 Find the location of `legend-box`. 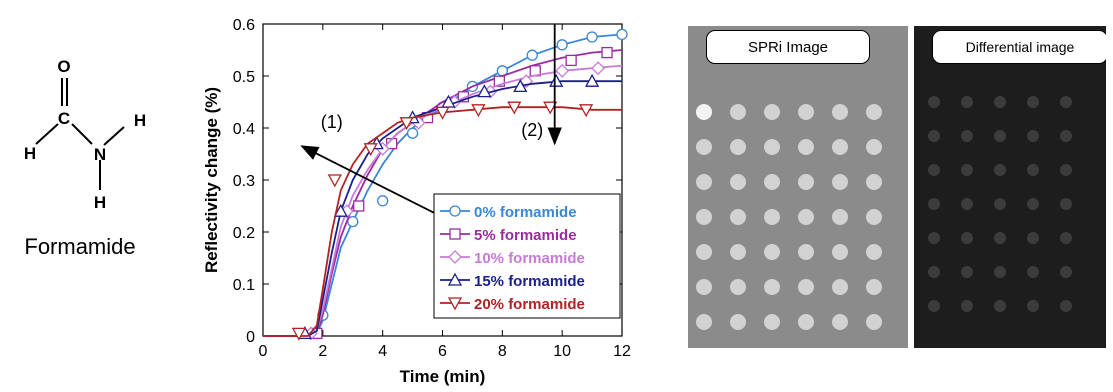

legend-box is located at coordinates (527, 256).